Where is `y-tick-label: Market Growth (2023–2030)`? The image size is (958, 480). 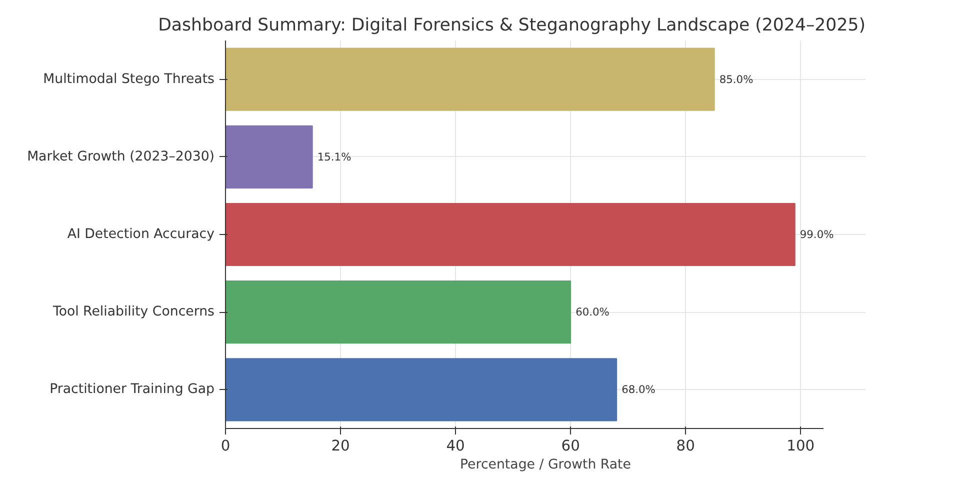
y-tick-label: Market Growth (2023–2030) is located at coordinates (121, 156).